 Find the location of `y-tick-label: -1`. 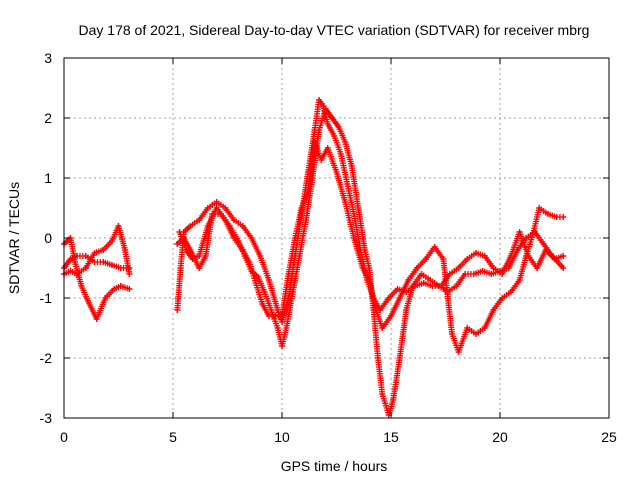

y-tick-label: -1 is located at coordinates (46, 298).